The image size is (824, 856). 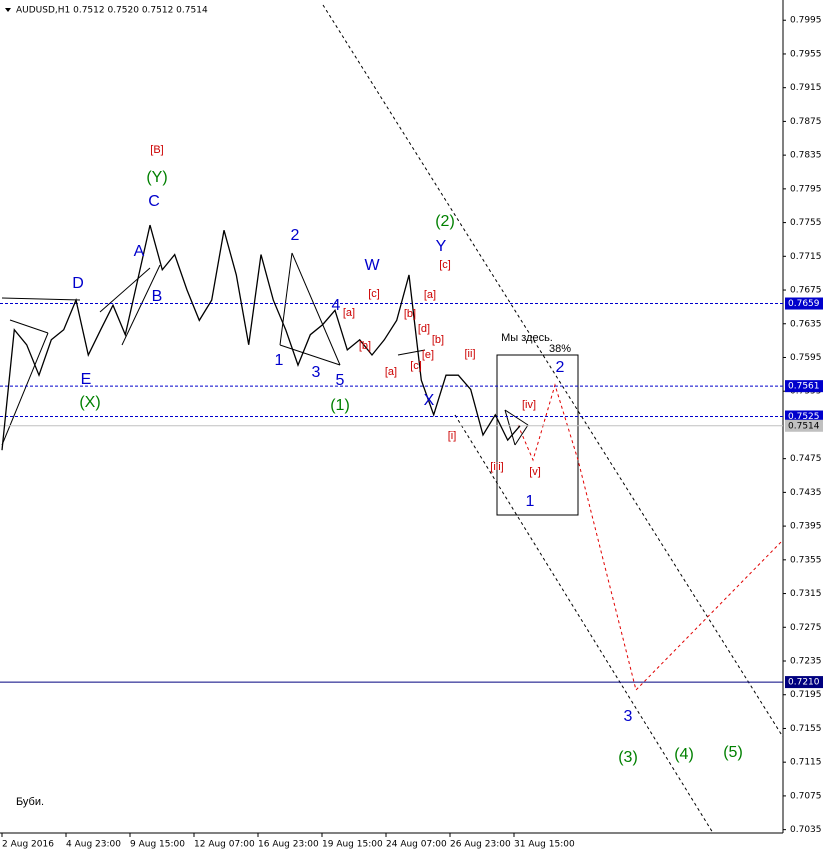 What do you see at coordinates (684, 754) in the screenshot?
I see `wave-label: (4)` at bounding box center [684, 754].